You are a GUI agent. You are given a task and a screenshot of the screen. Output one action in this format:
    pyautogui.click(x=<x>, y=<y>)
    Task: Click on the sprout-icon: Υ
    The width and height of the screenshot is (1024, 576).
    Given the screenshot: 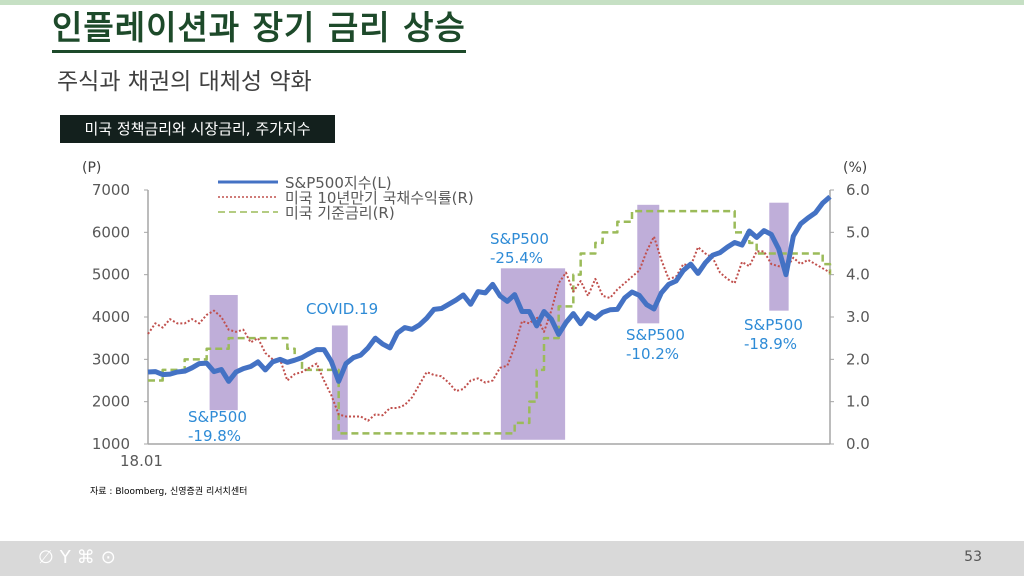 What is the action you would take?
    pyautogui.click(x=68, y=557)
    